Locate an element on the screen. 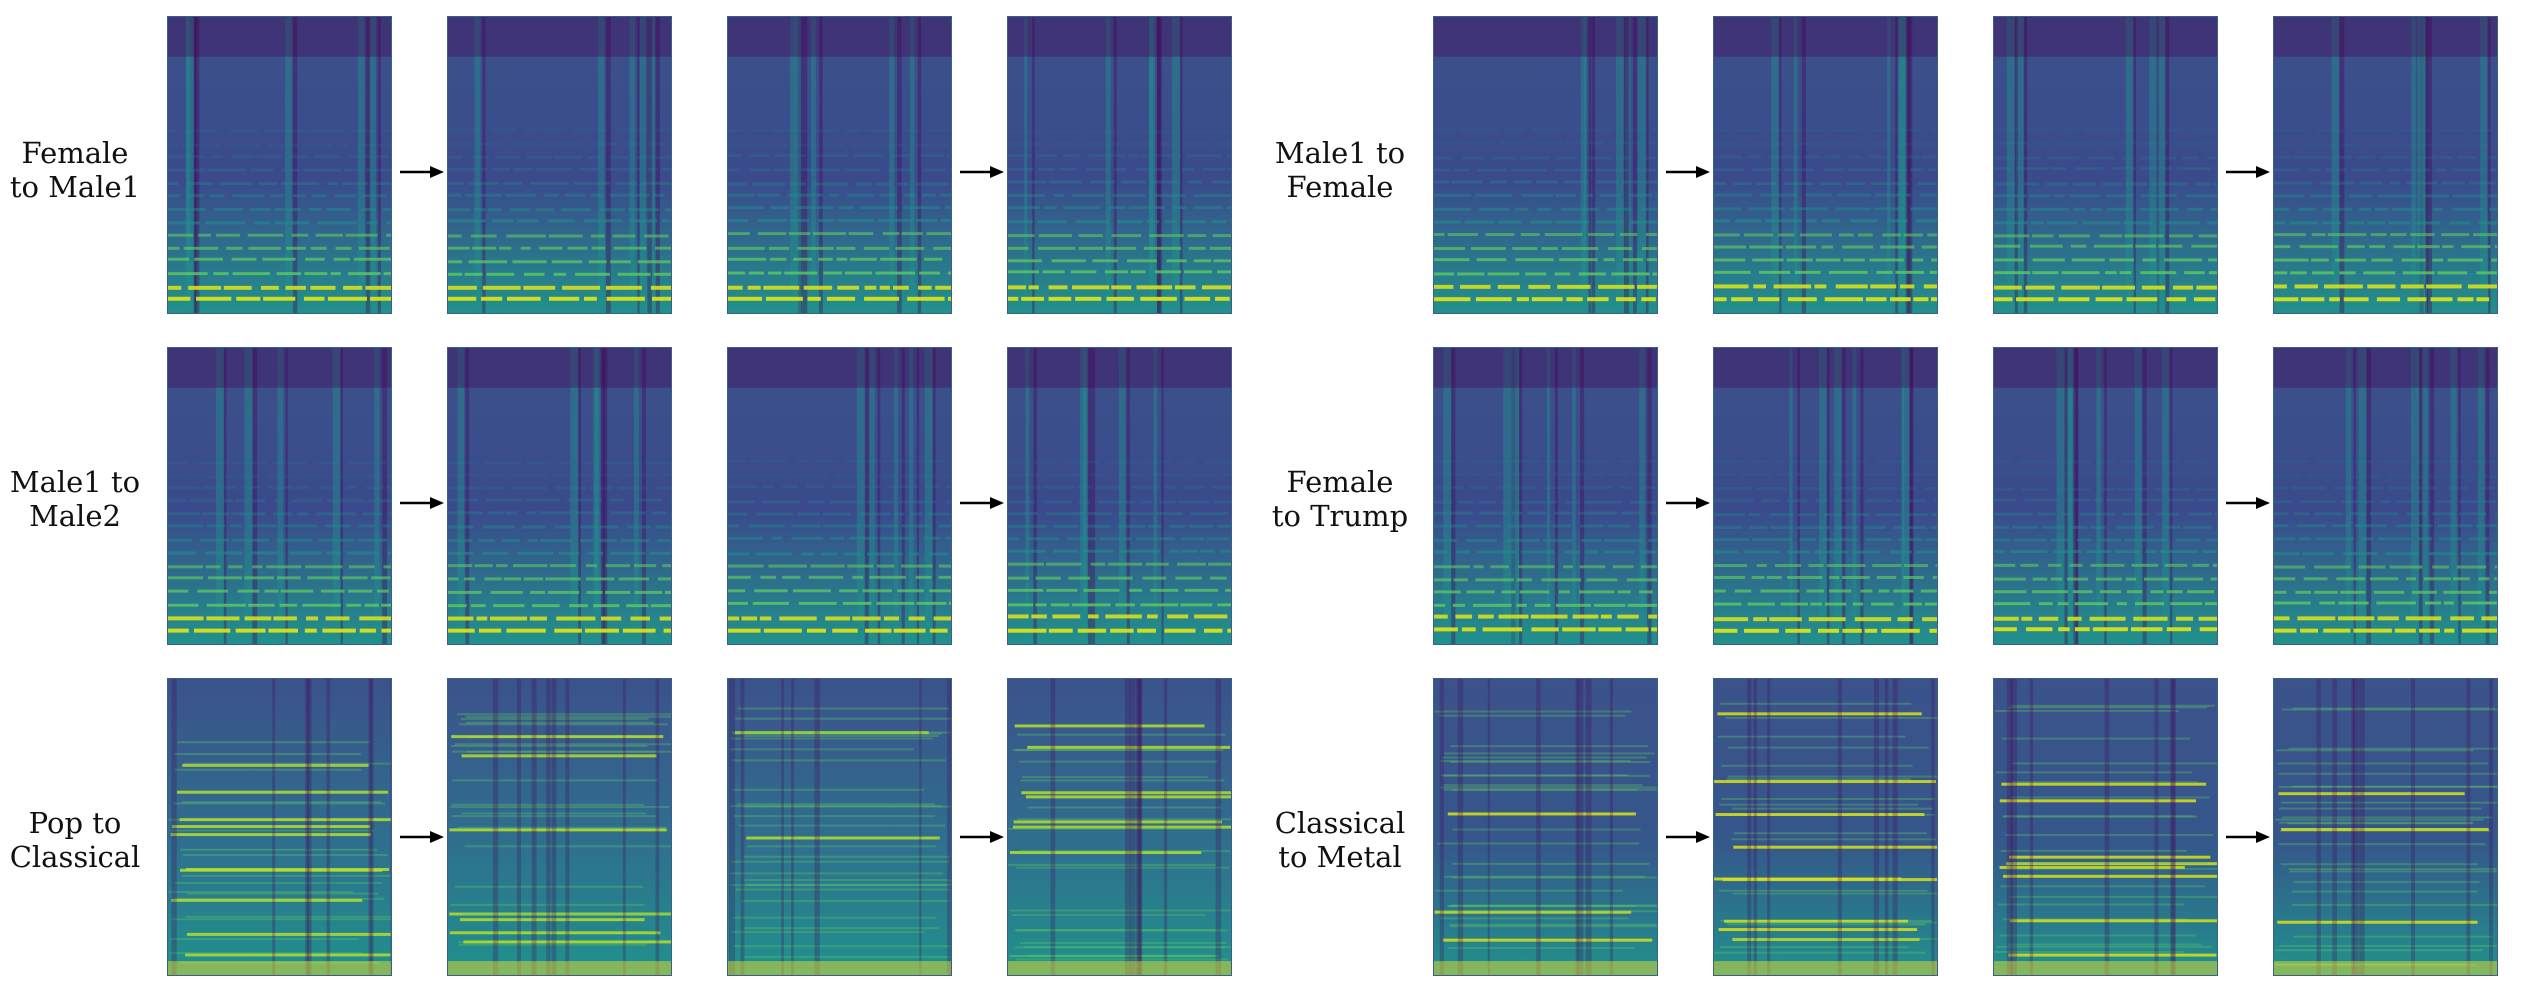 The height and width of the screenshot is (1000, 2523). row-label-female-to-male1: Female to Male1 is located at coordinates (75, 170).